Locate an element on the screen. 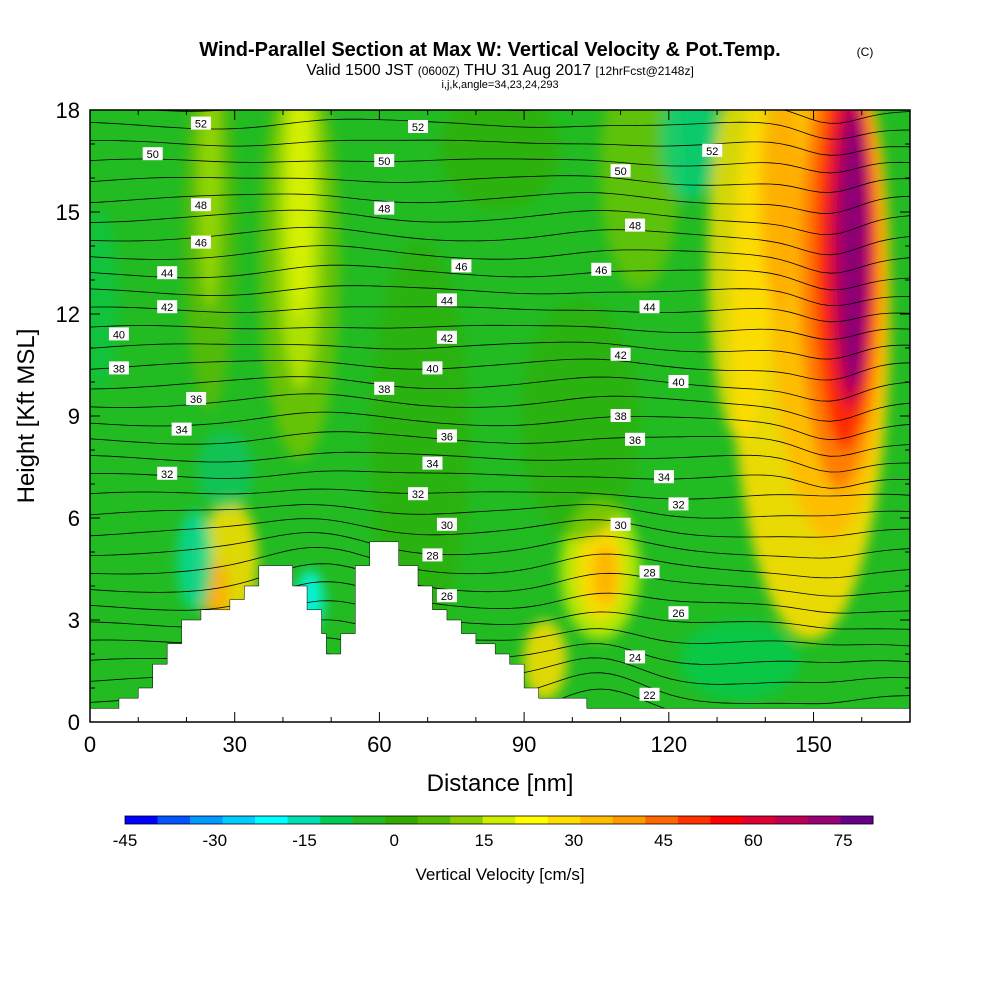  x-tick-label: 120 is located at coordinates (668, 744).